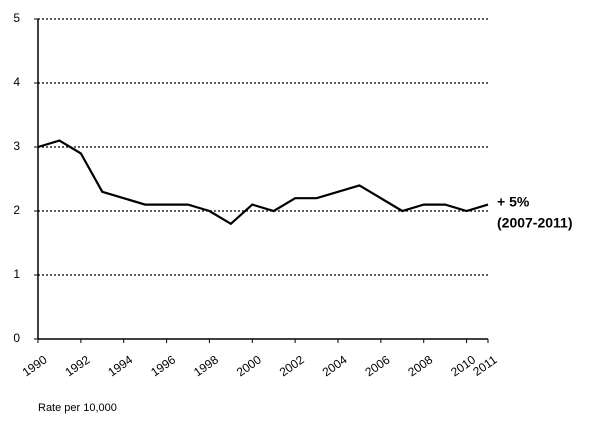 The height and width of the screenshot is (425, 590). Describe the element at coordinates (16, 338) in the screenshot. I see `y-tick-label: 0` at that location.